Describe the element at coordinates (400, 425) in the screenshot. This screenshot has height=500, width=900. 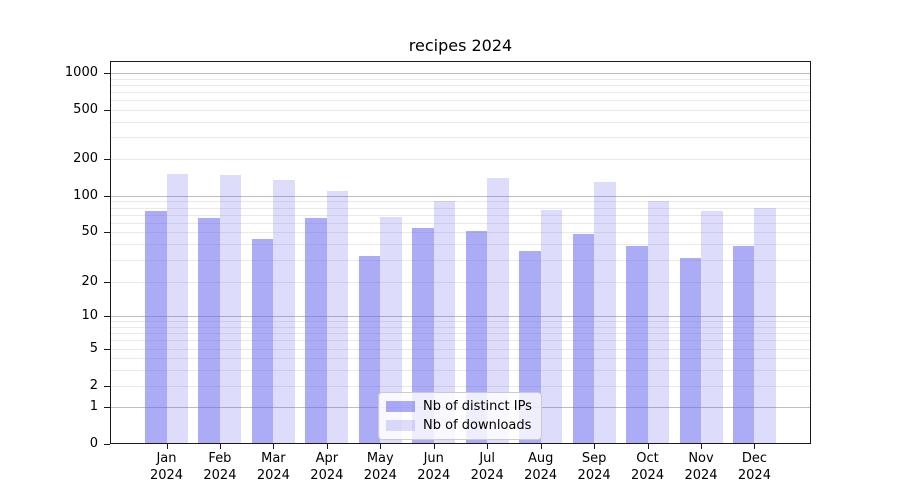
I see `legend-swatch-downloads-icon` at that location.